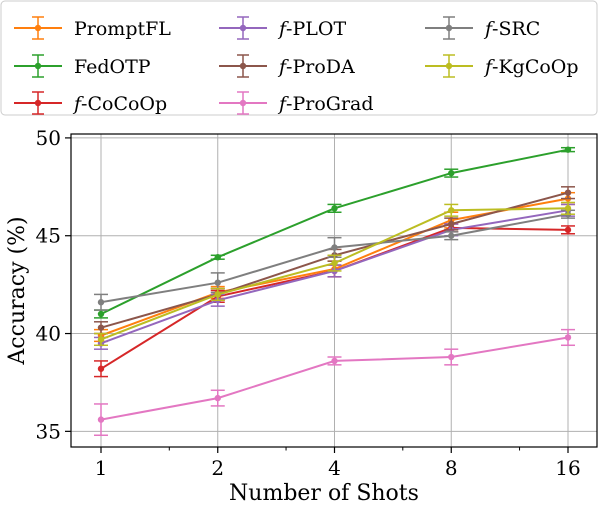  I want to click on x-tick-label: 16, so click(567, 468).